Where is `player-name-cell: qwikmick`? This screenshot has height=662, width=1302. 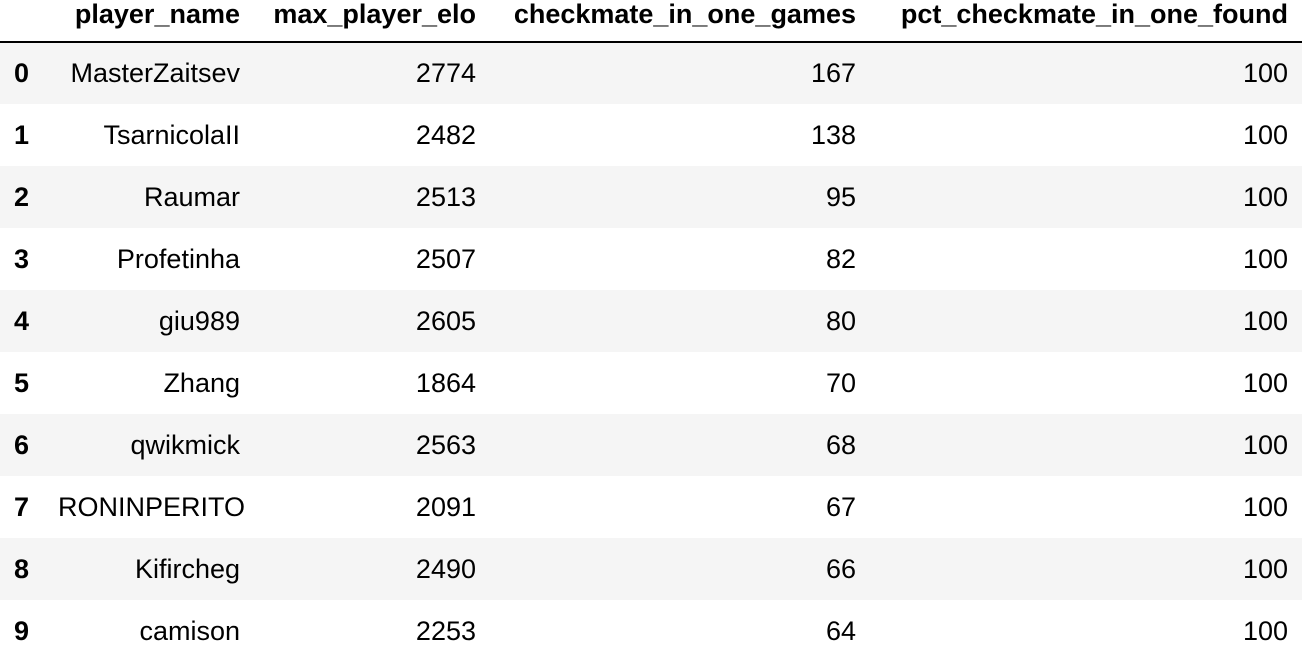
player-name-cell: qwikmick is located at coordinates (185, 444).